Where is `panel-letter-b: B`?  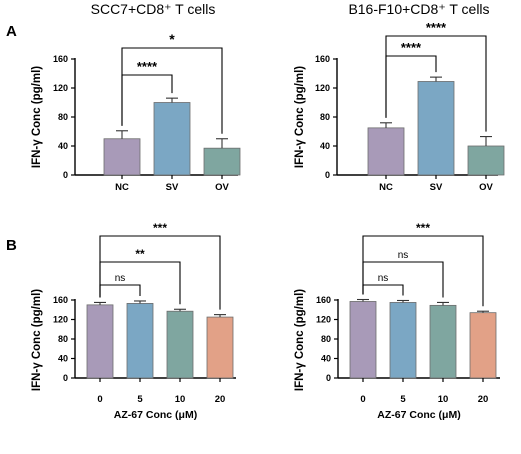 panel-letter-b: B is located at coordinates (11, 245).